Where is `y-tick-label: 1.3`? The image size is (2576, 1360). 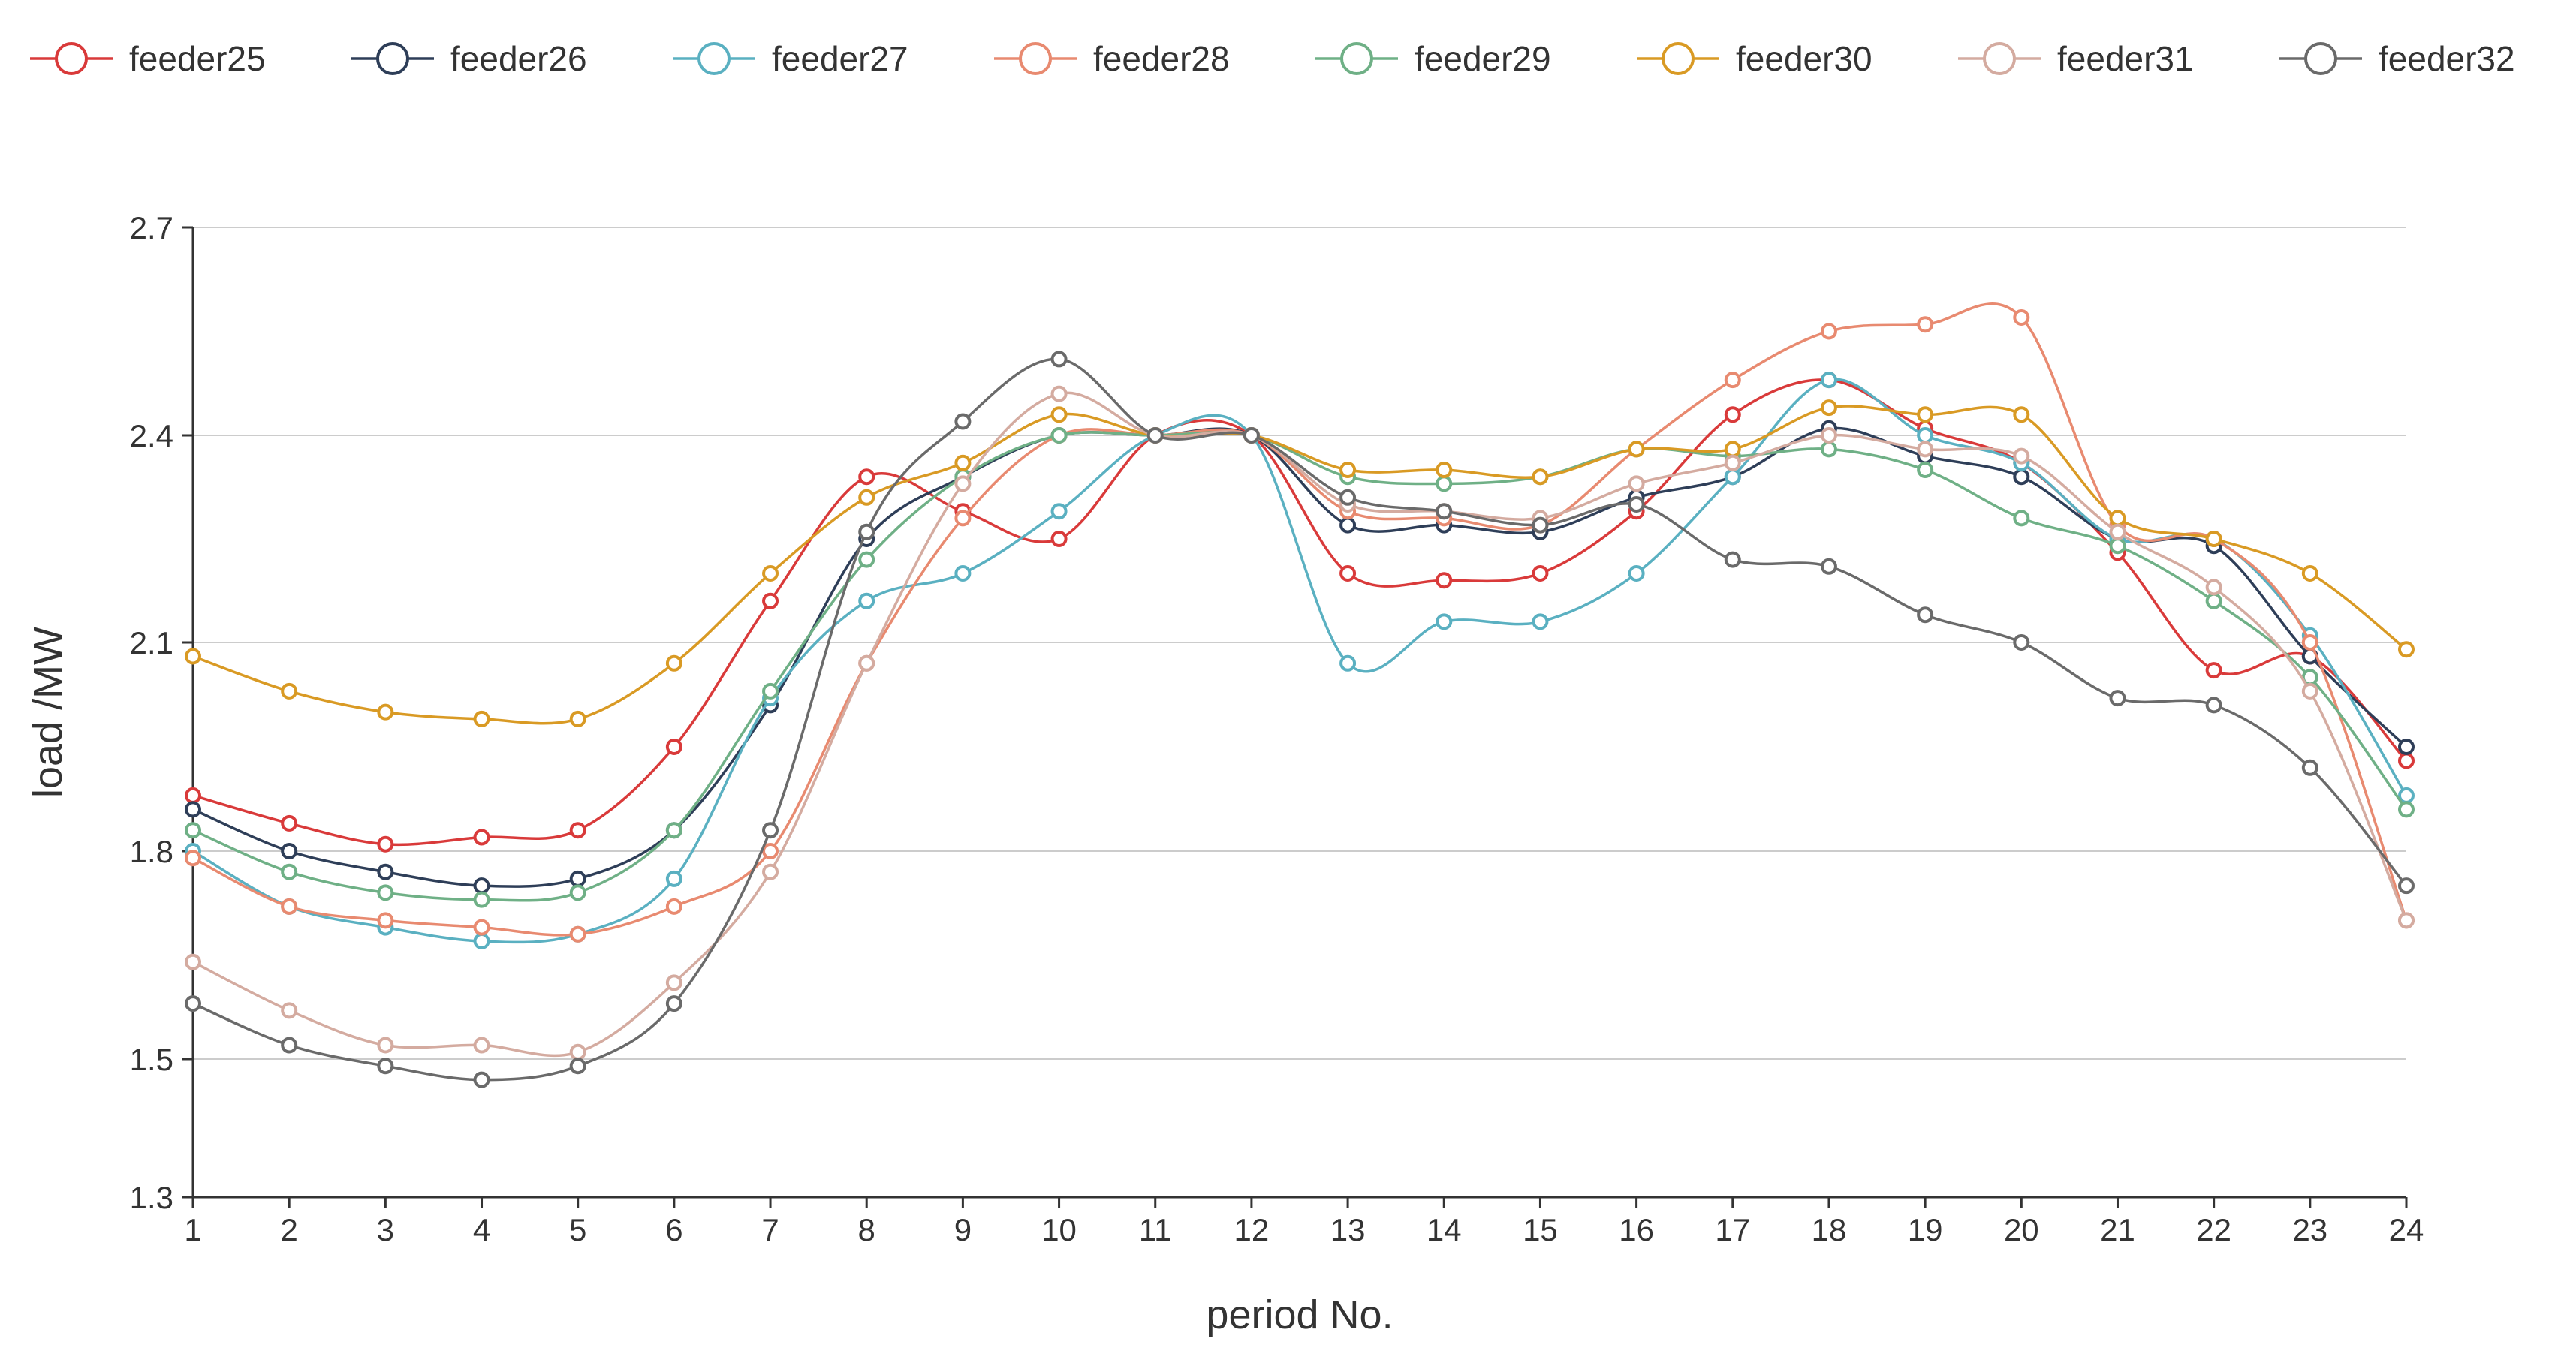 y-tick-label: 1.3 is located at coordinates (151, 1197).